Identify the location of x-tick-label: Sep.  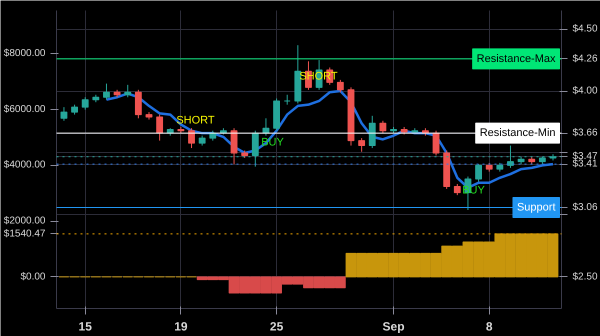
(393, 327).